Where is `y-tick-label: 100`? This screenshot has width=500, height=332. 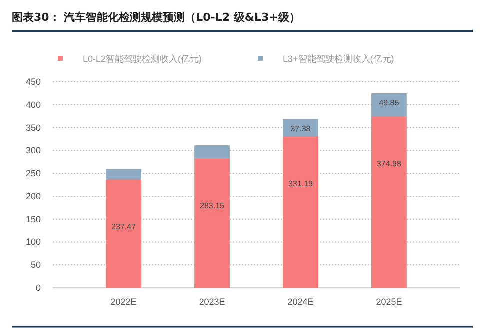
y-tick-label: 100 is located at coordinates (33, 242).